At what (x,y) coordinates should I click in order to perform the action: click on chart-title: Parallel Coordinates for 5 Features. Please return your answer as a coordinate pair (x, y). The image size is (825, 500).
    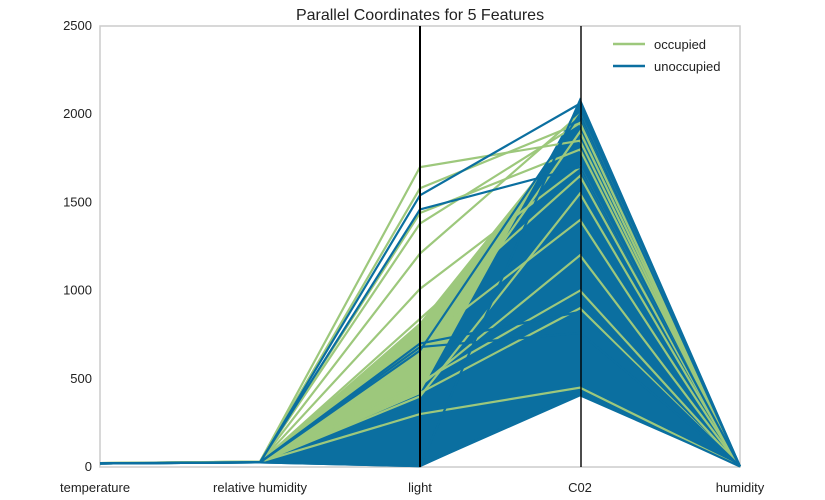
    Looking at the image, I should click on (420, 15).